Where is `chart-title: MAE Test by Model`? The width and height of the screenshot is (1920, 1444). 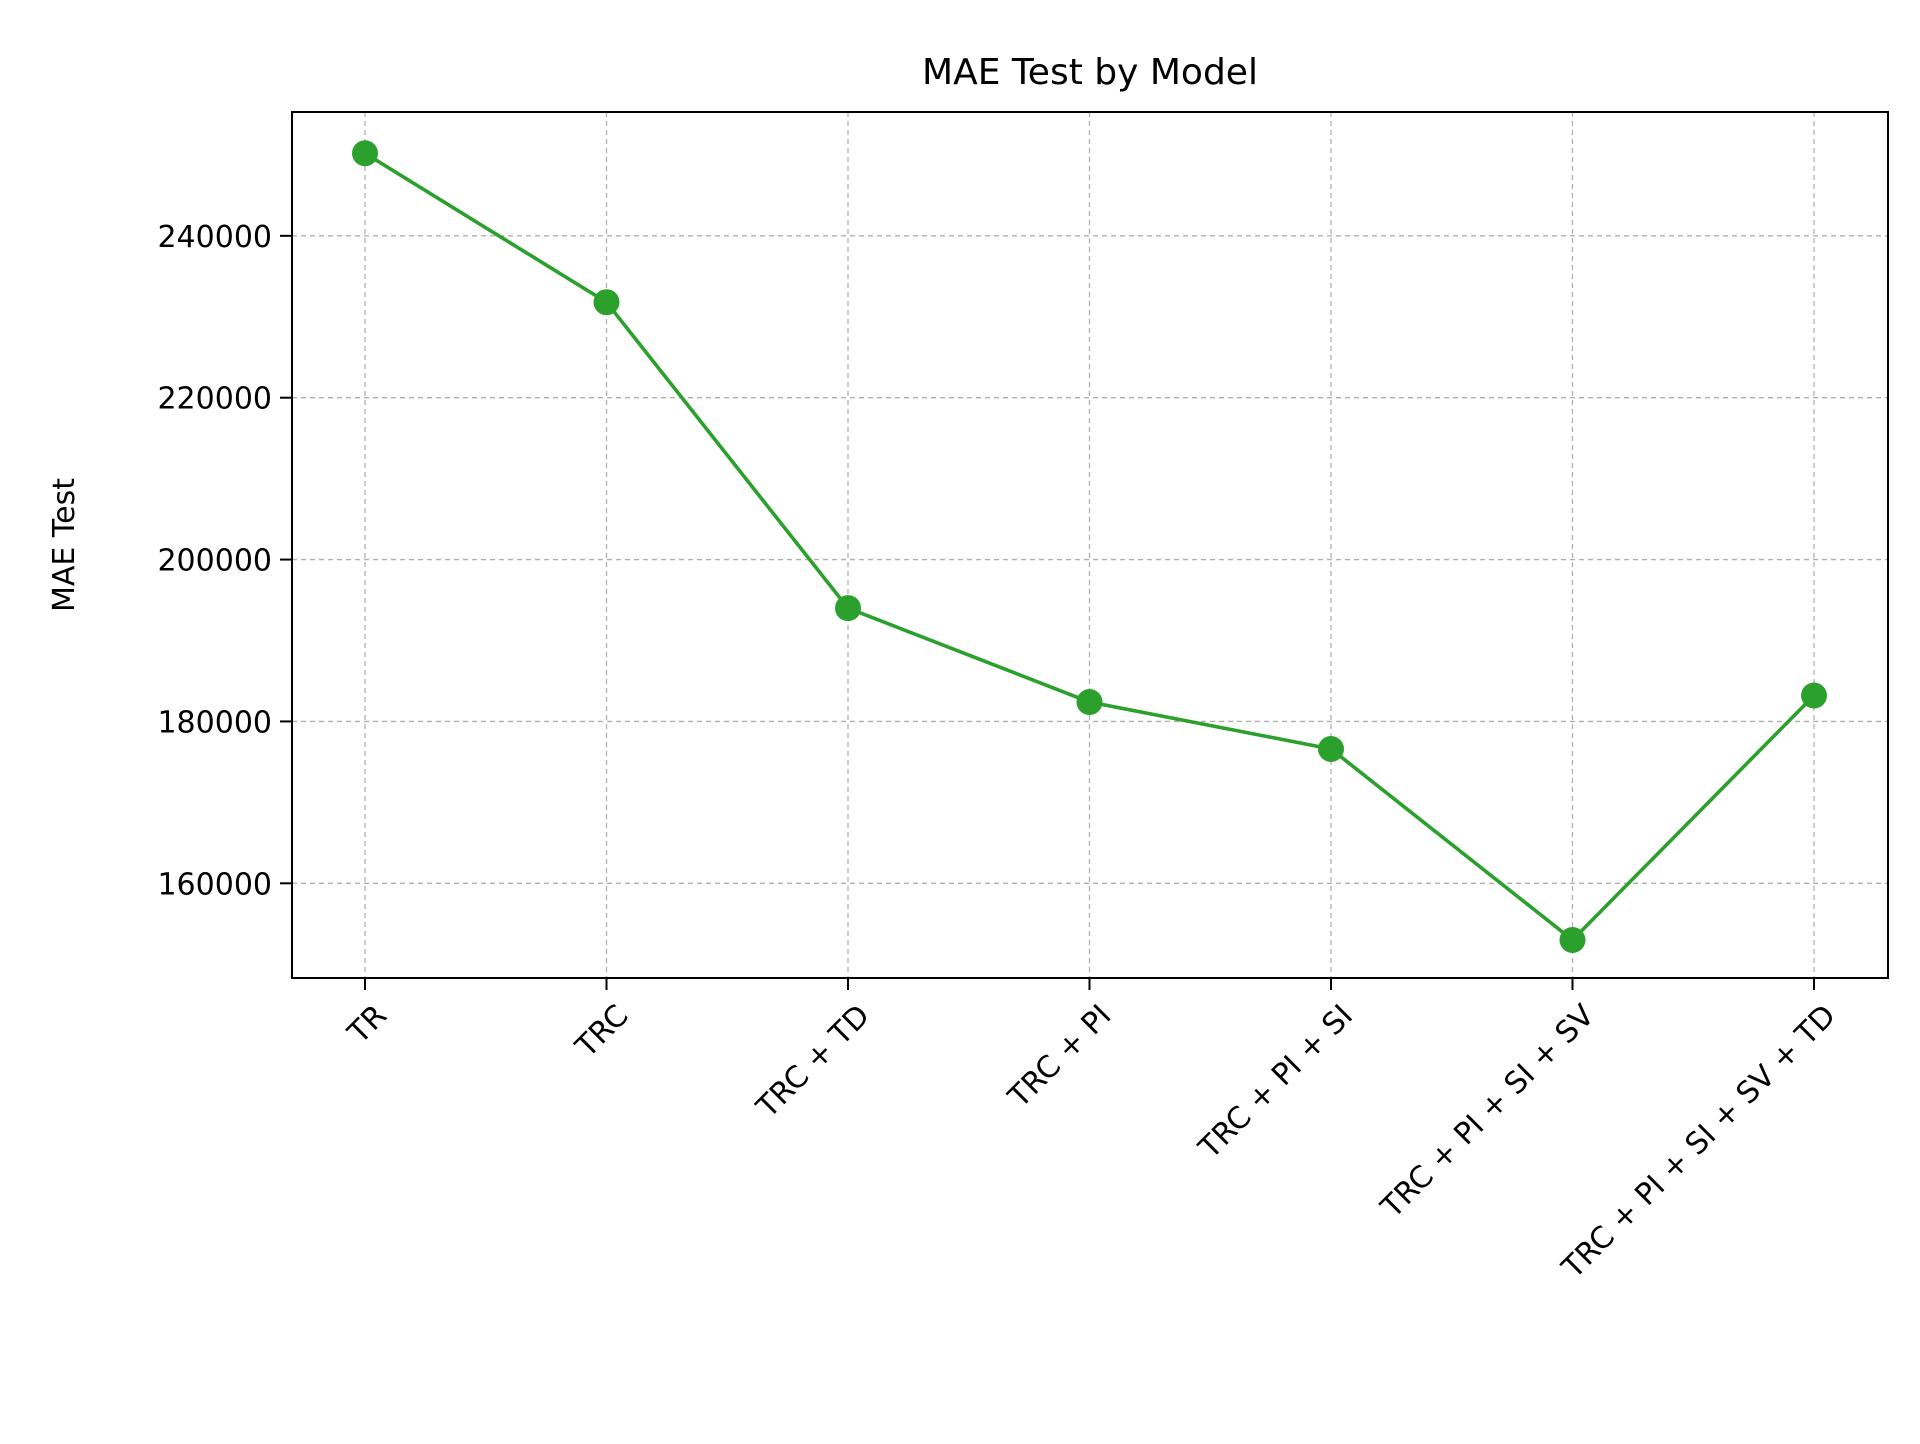
chart-title: MAE Test by Model is located at coordinates (1090, 72).